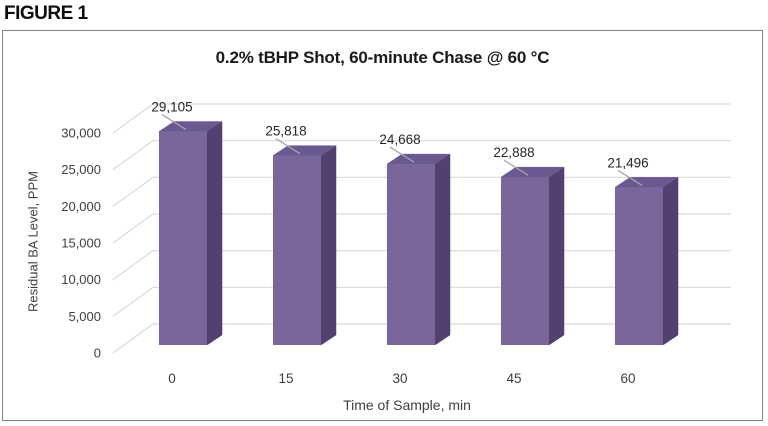 This screenshot has height=426, width=768. I want to click on chart-title: 0.2% tBHP Shot, 60-minute Chase @ 60 °C, so click(382, 57).